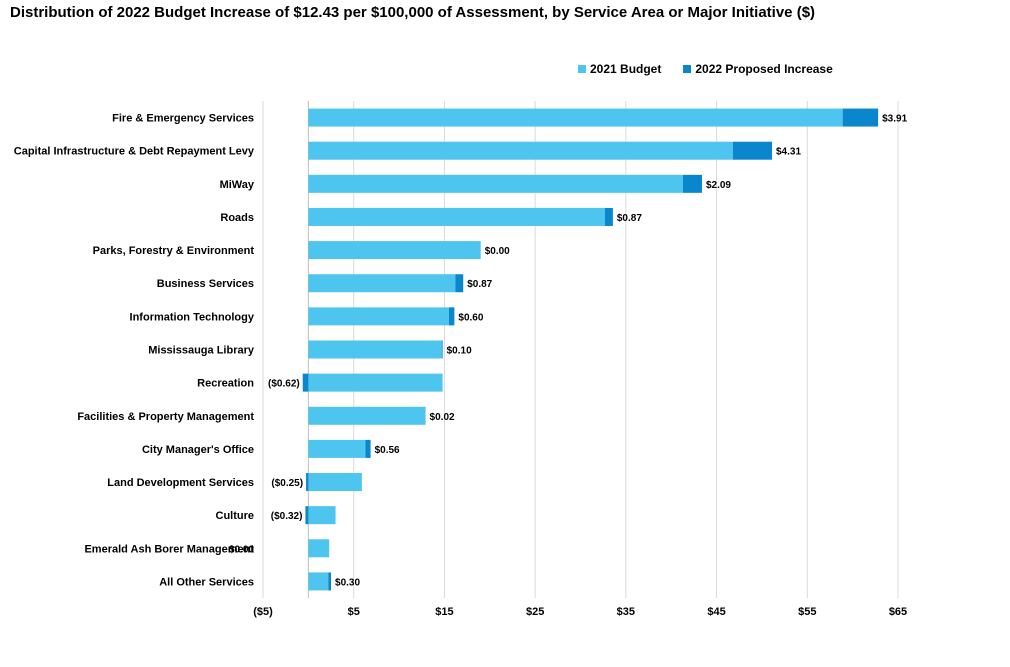  What do you see at coordinates (263, 612) in the screenshot?
I see `x-tick-label: ($5)` at bounding box center [263, 612].